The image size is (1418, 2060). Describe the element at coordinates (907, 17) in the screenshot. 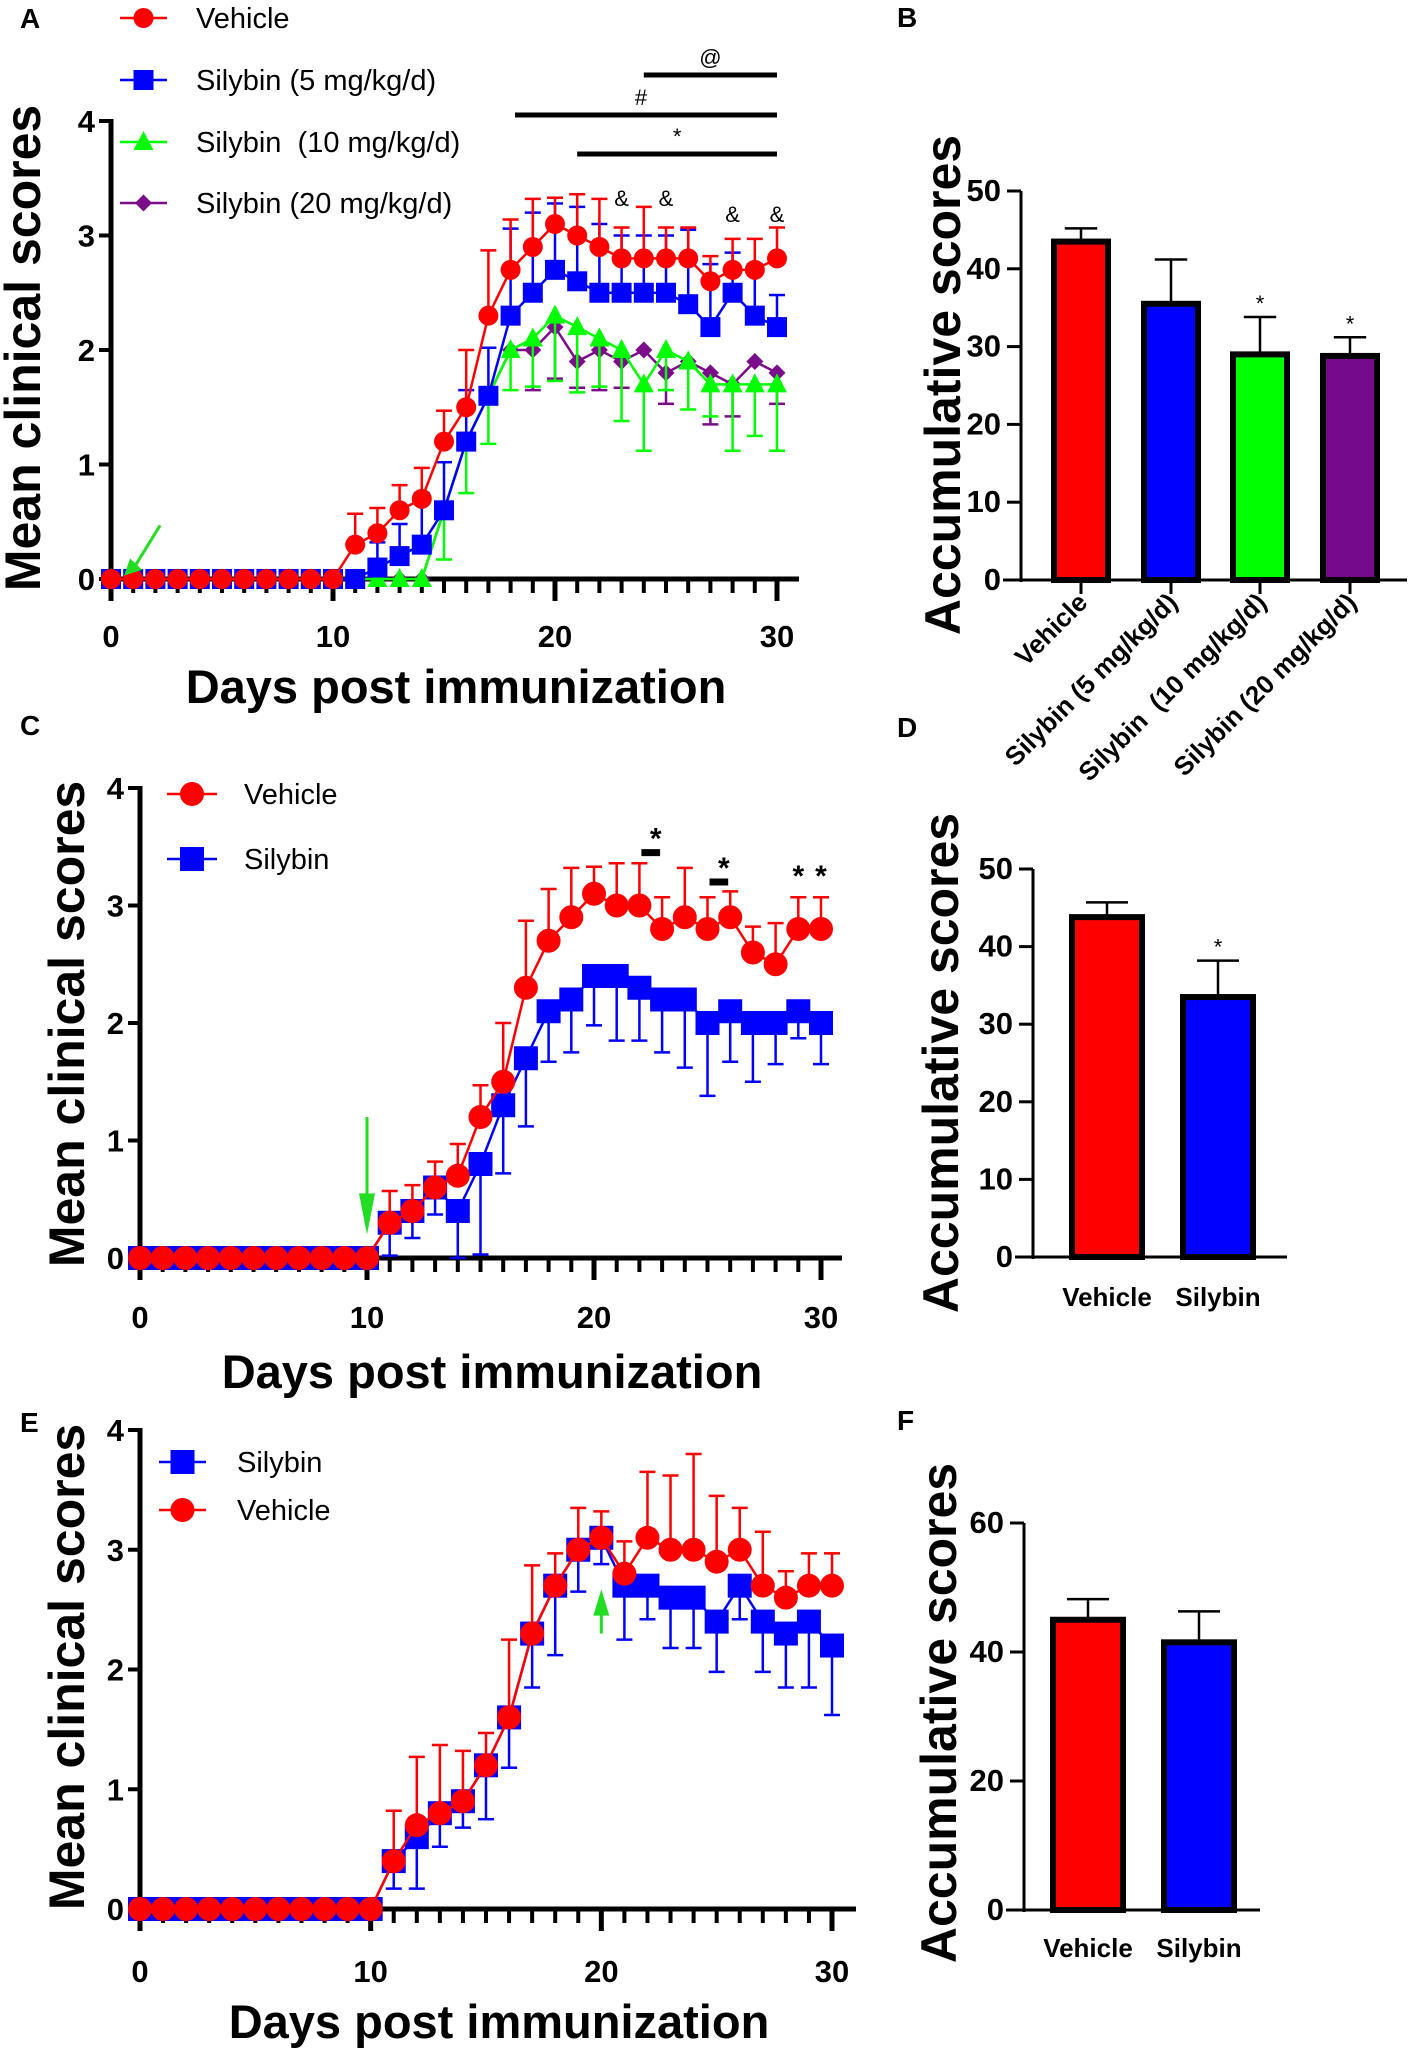

I see `panel-label: B` at that location.